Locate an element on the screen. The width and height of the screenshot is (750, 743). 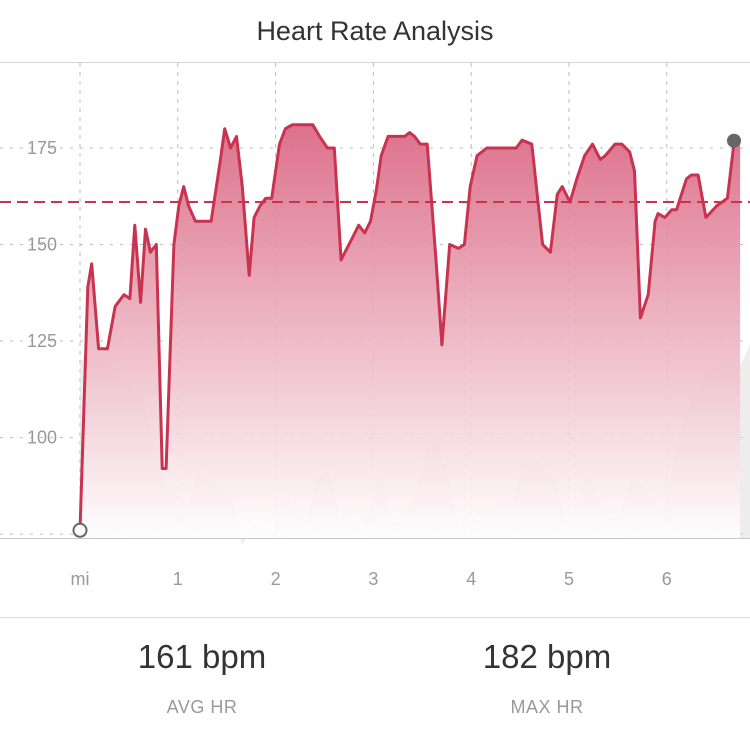
x-tick-label: 1 is located at coordinates (178, 579).